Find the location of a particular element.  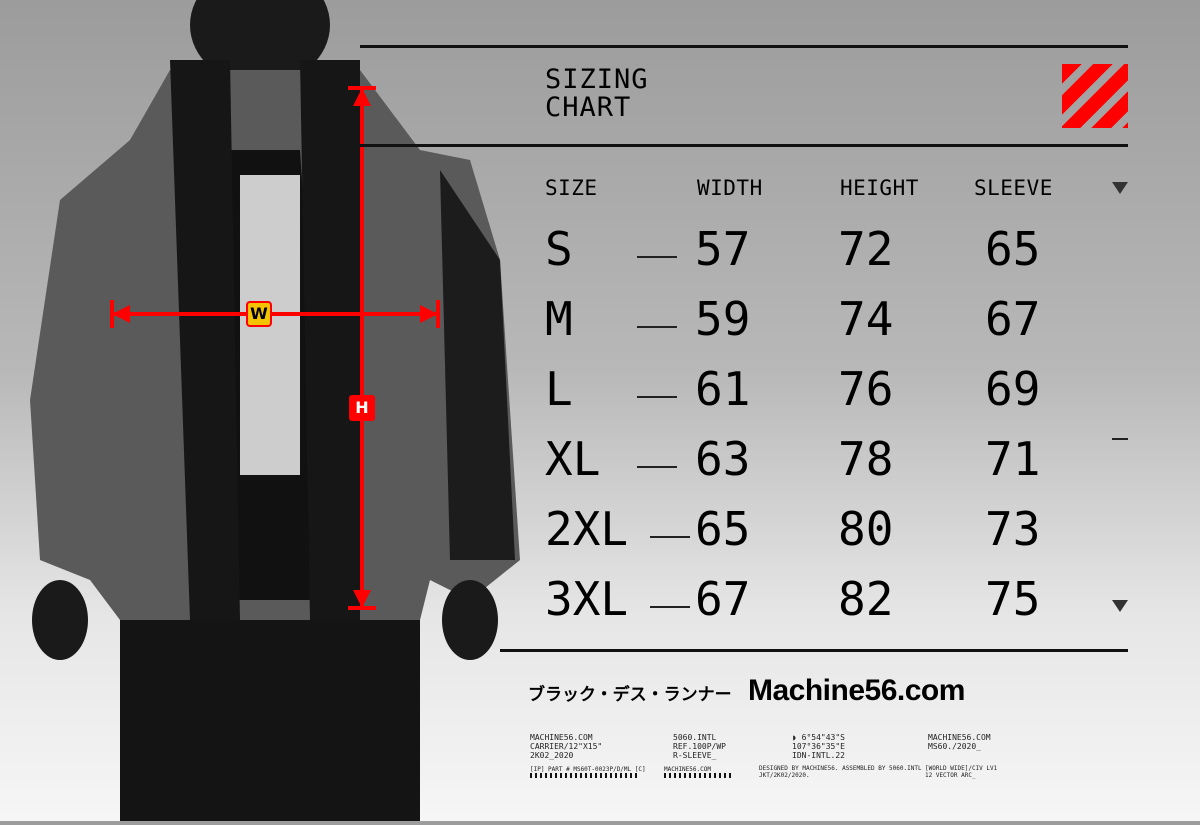

stripe-logo-icon is located at coordinates (1095, 96).